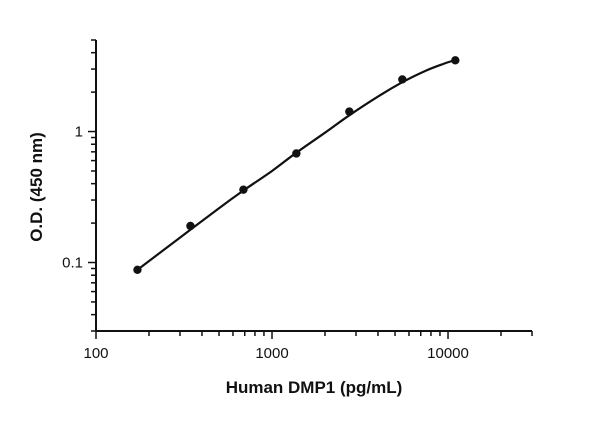 The width and height of the screenshot is (600, 421). Describe the element at coordinates (72, 263) in the screenshot. I see `y-tick-label: 0.1` at that location.